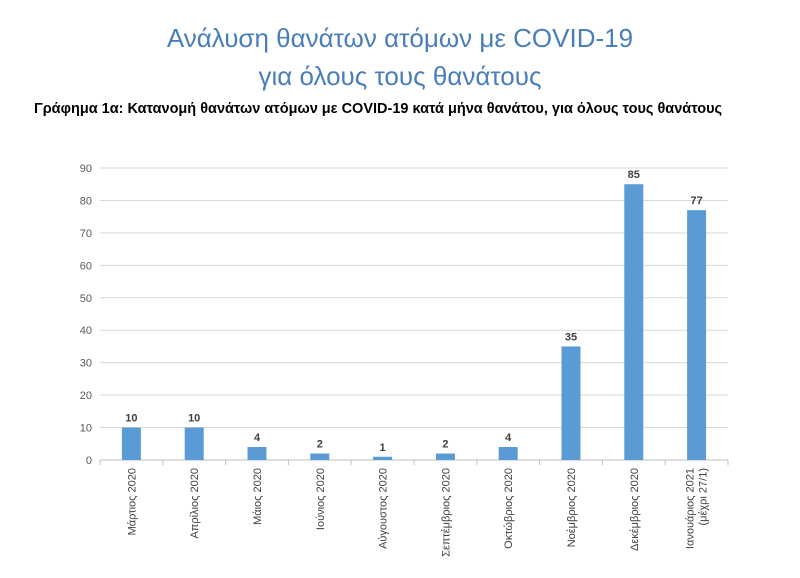 The width and height of the screenshot is (800, 578). What do you see at coordinates (86, 429) in the screenshot?
I see `y-tick-label: 10` at bounding box center [86, 429].